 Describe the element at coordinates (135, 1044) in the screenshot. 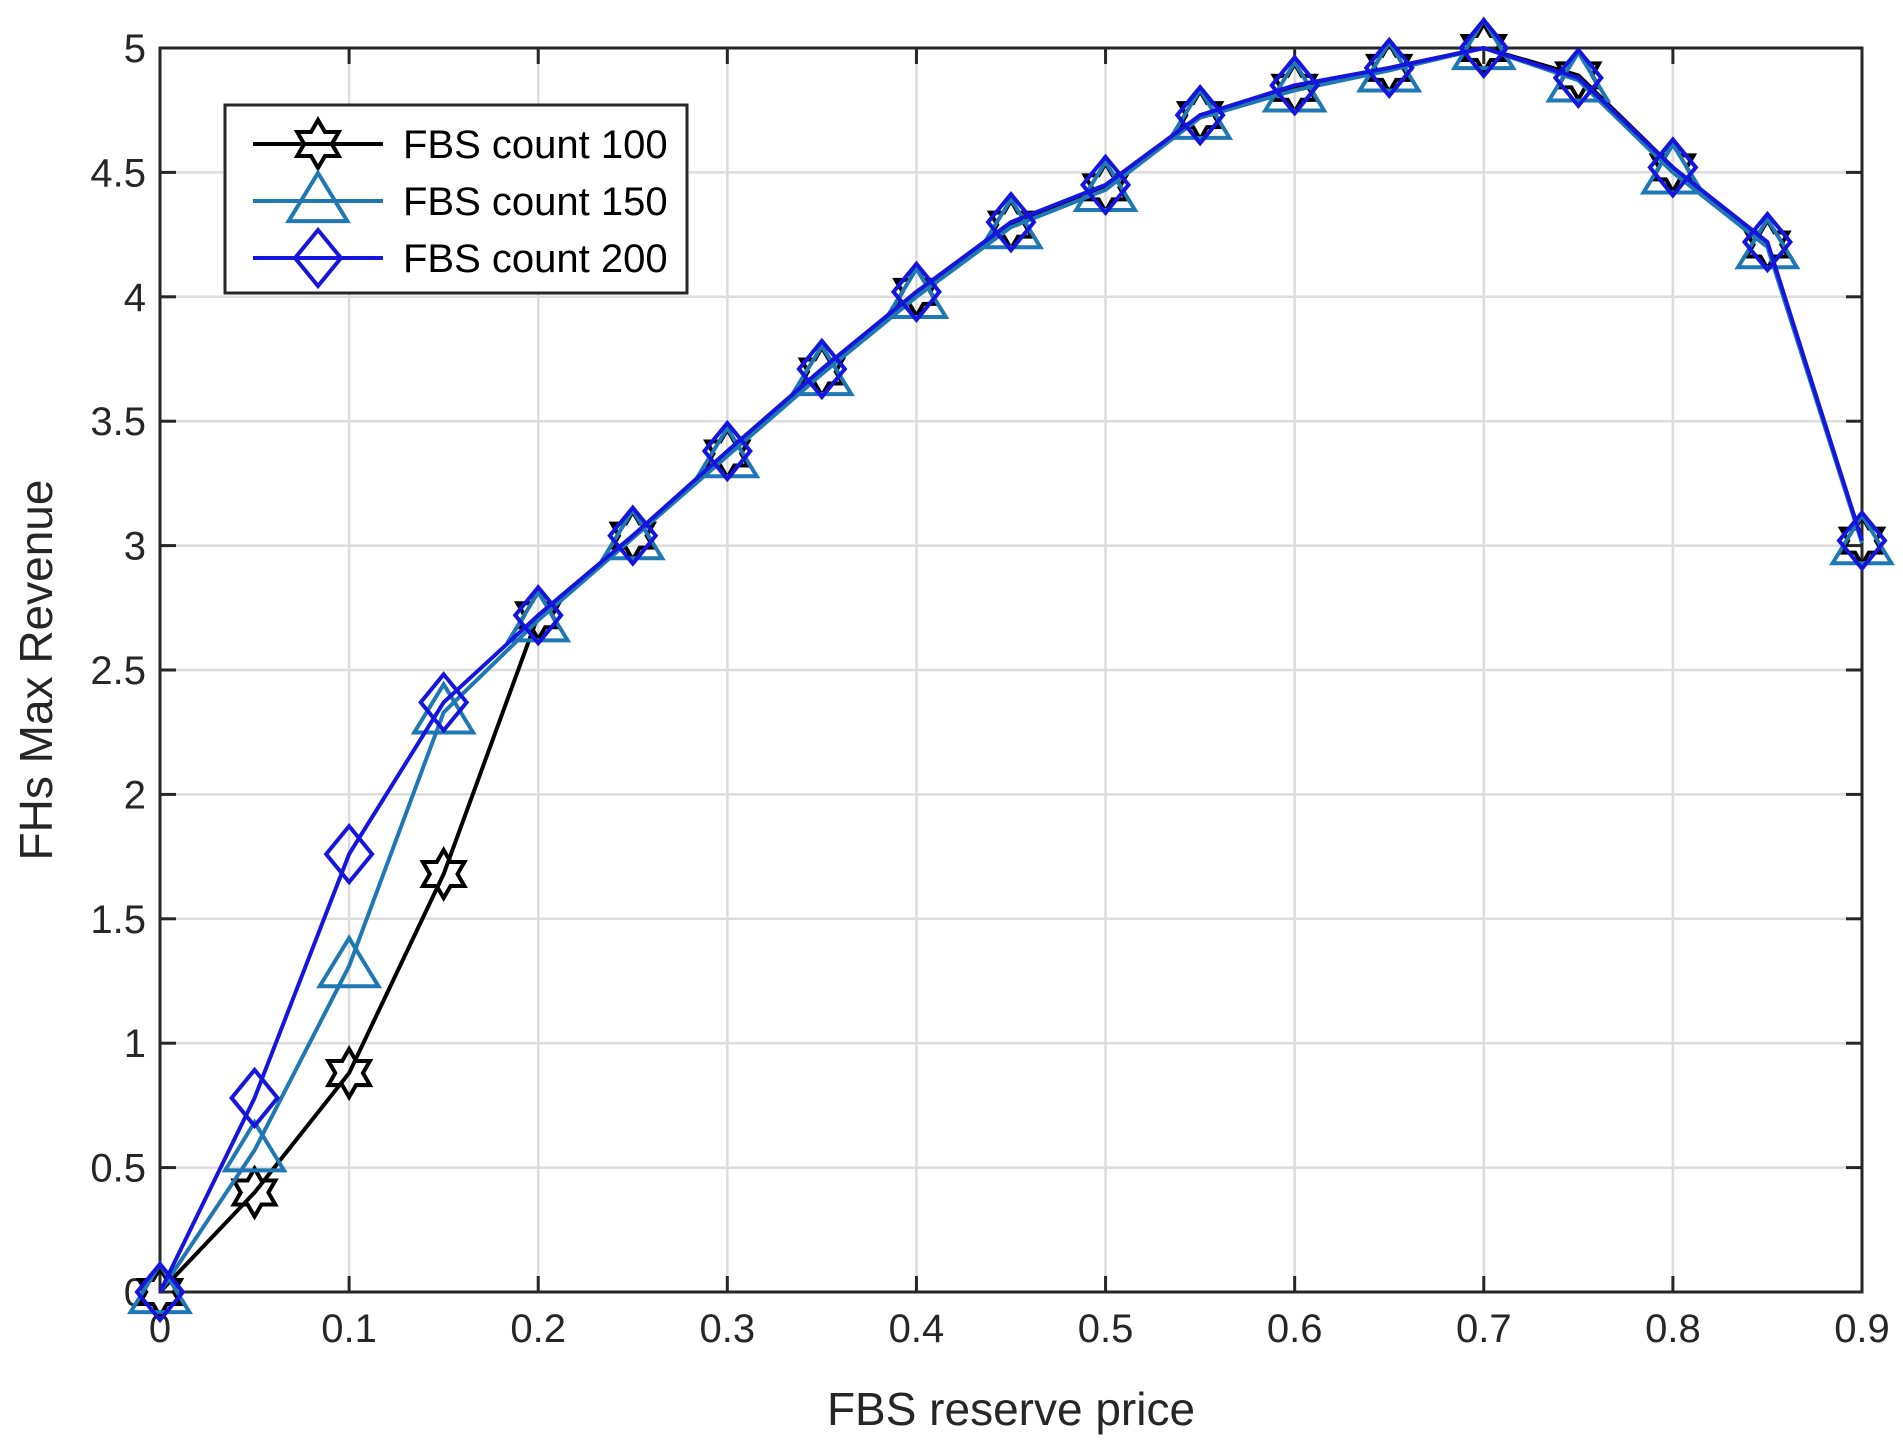

I see `y-tick-label: 1` at that location.